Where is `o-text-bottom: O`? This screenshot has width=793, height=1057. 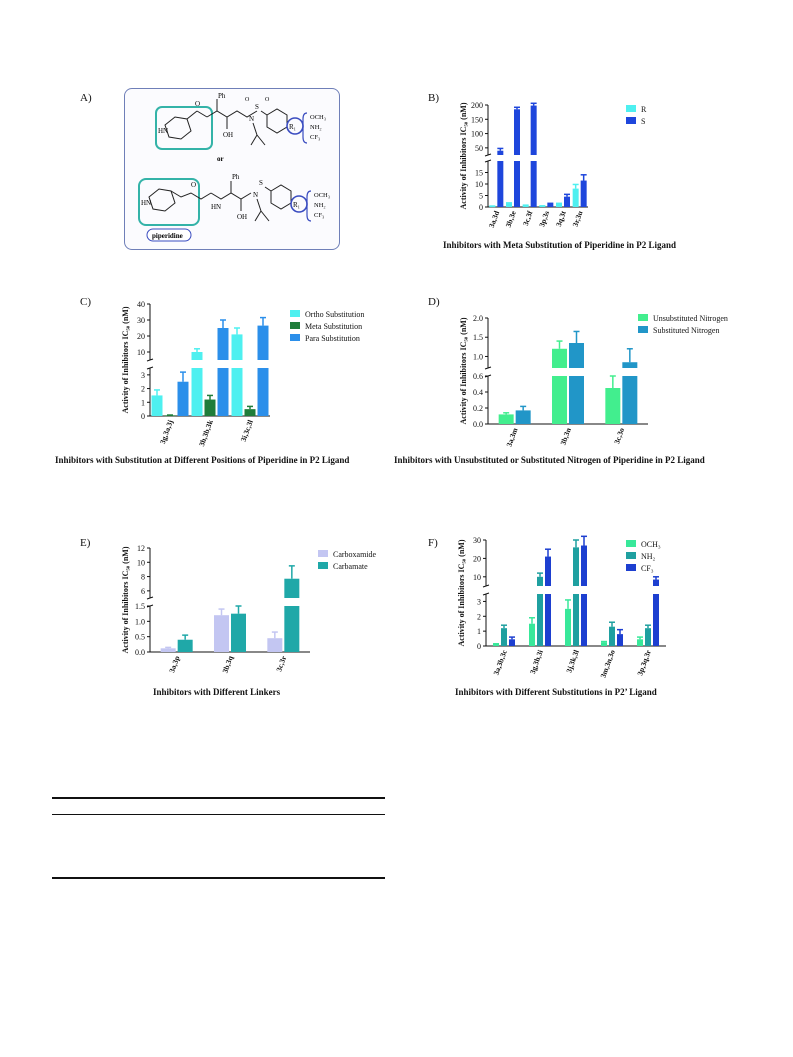
o-text-bottom: O is located at coordinates (193, 185).